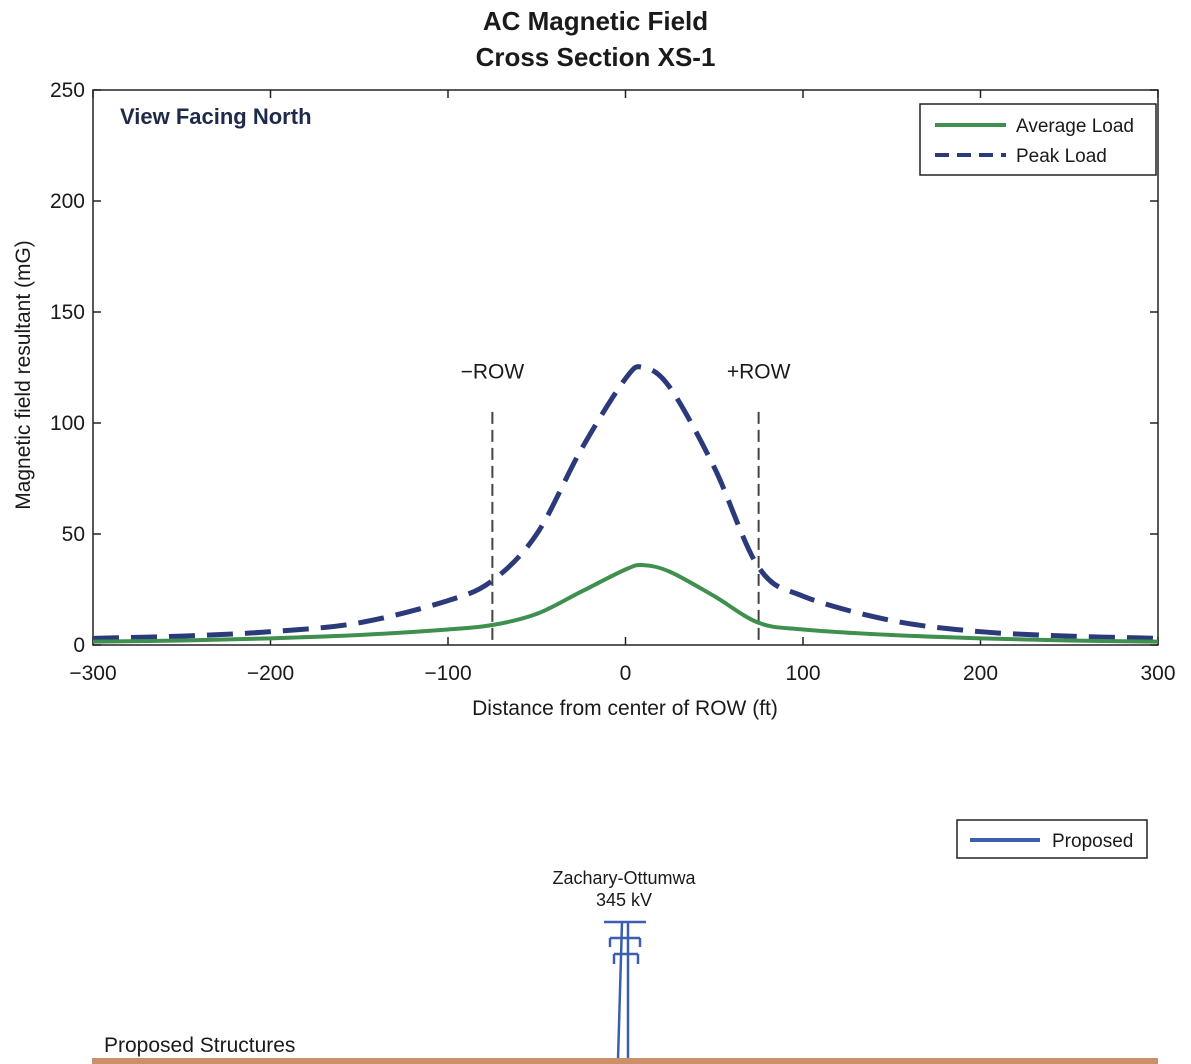 The height and width of the screenshot is (1064, 1191). I want to click on x-tick-label: 0, so click(626, 673).